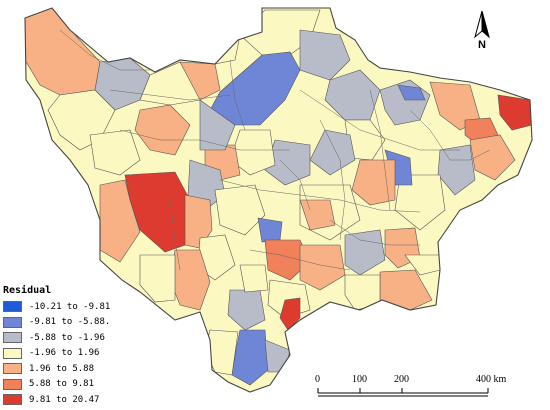 This screenshot has width=550, height=410. I want to click on legend-item: 9.81 to 20.47, so click(56, 400).